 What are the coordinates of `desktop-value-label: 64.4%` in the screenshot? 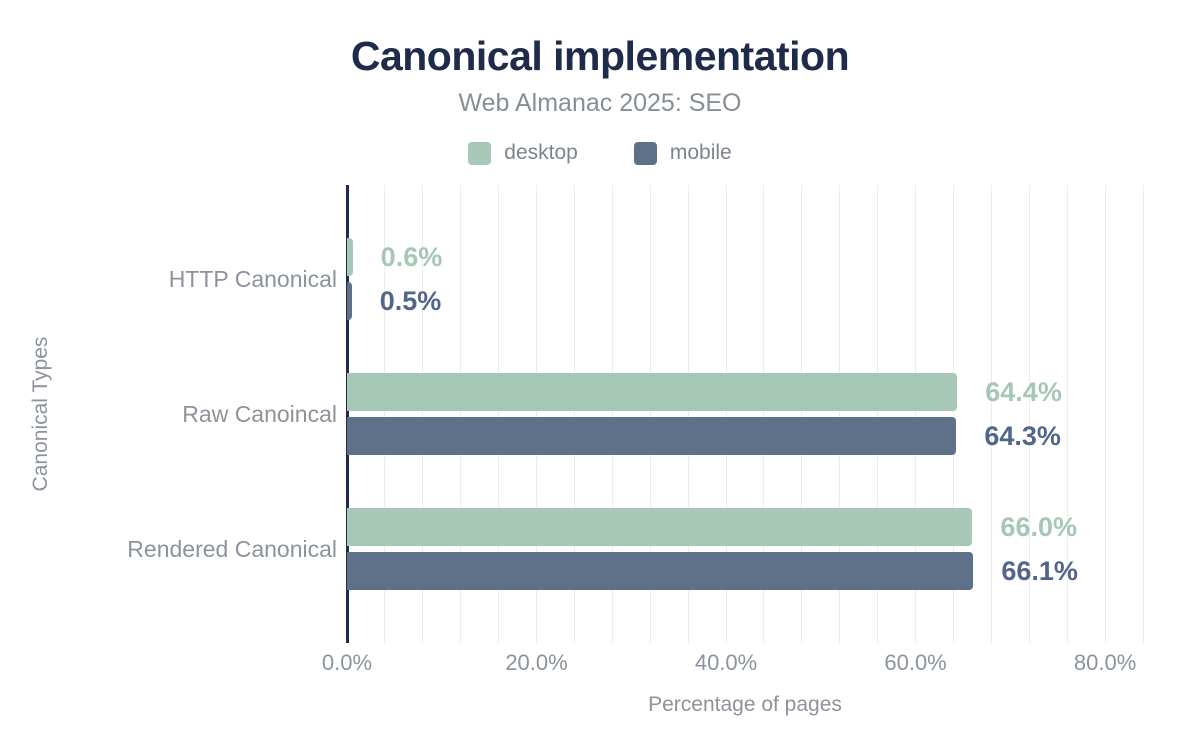 It's located at (1023, 392).